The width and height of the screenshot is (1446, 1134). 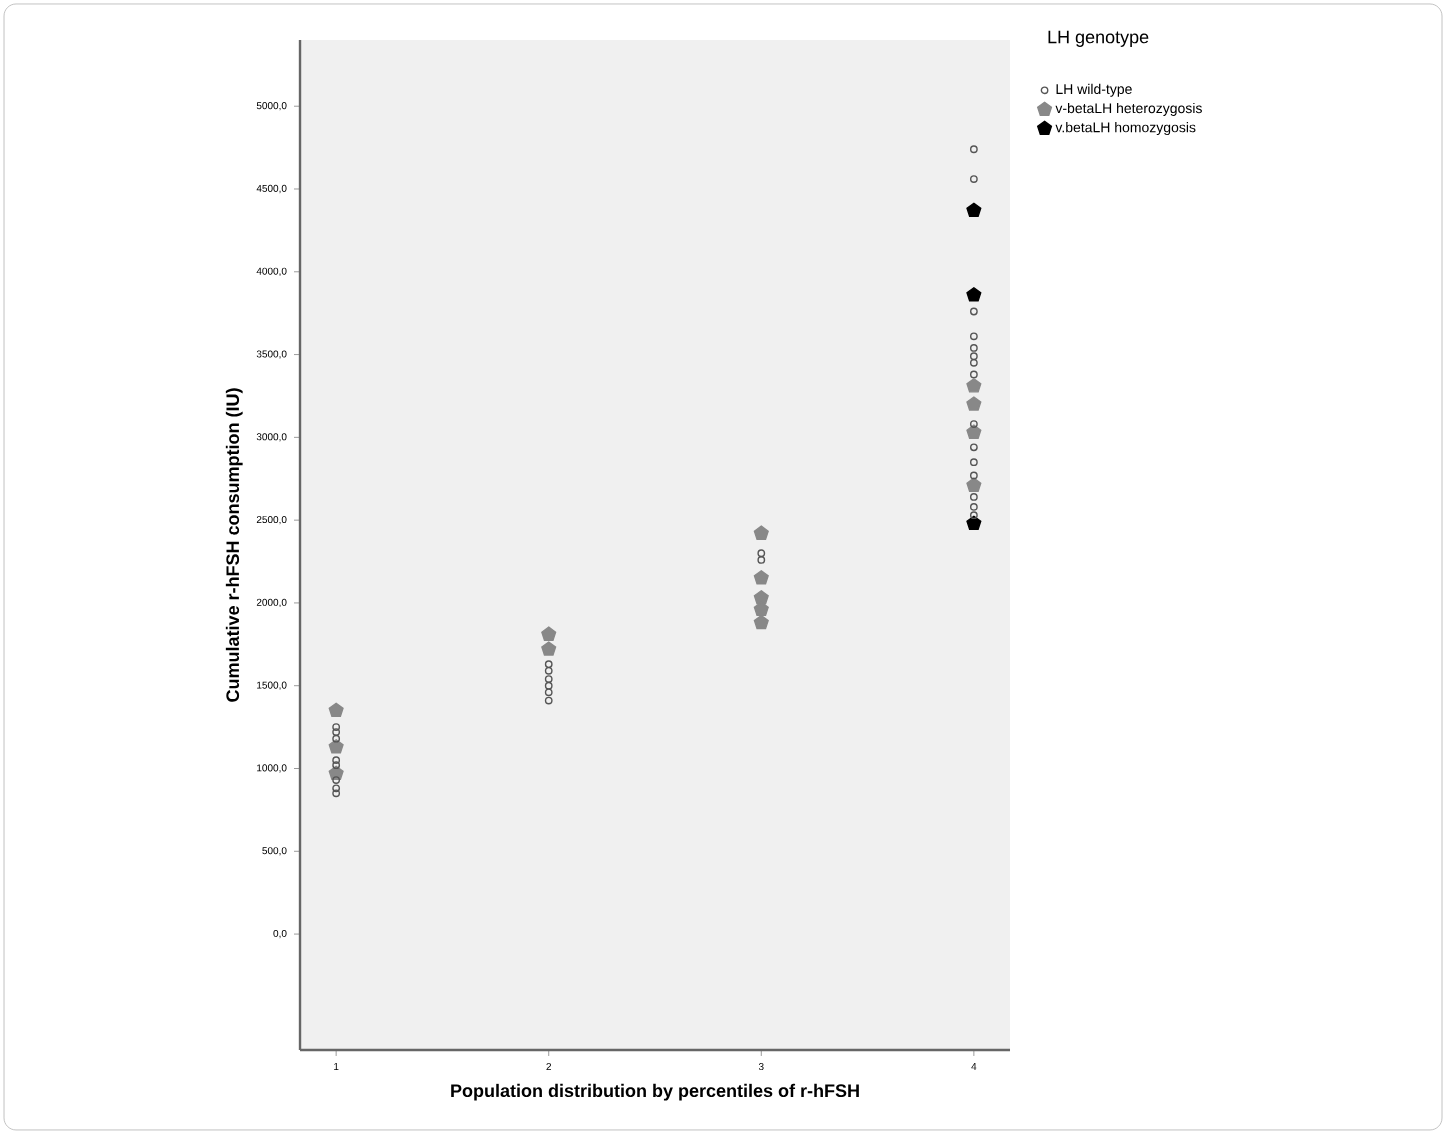 What do you see at coordinates (234, 545) in the screenshot?
I see `y-axis-title: Cumulative r-hFSH consumption (IU)` at bounding box center [234, 545].